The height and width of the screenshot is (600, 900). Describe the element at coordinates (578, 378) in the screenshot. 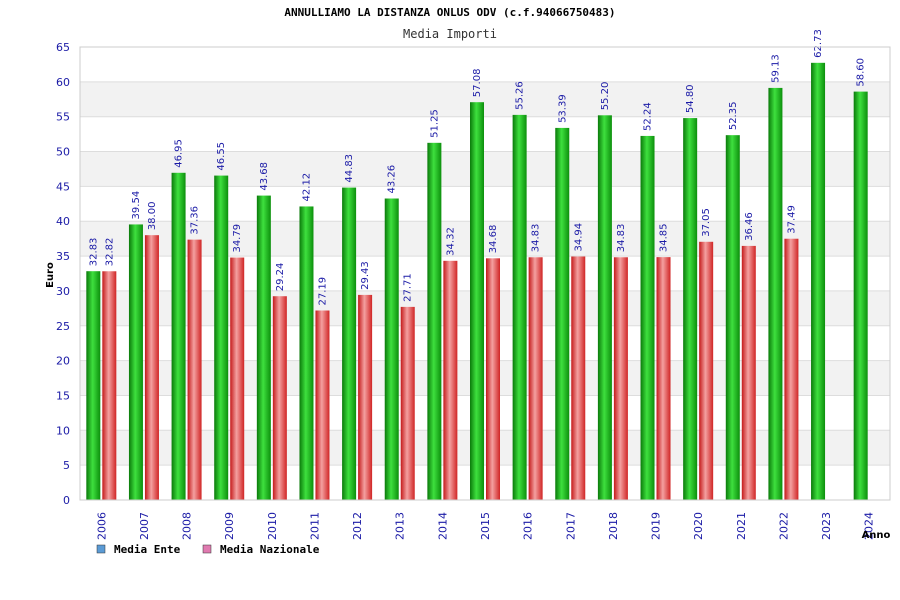

I see `bar-media-nazionale-2017` at that location.